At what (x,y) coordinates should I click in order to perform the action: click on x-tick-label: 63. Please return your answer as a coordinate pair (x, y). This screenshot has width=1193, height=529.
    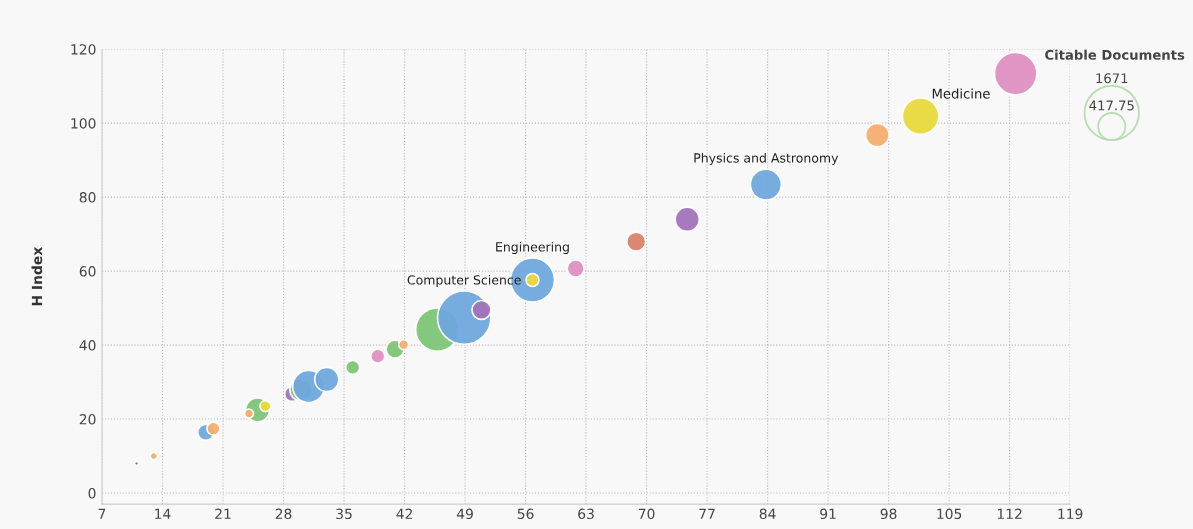
    Looking at the image, I should click on (586, 514).